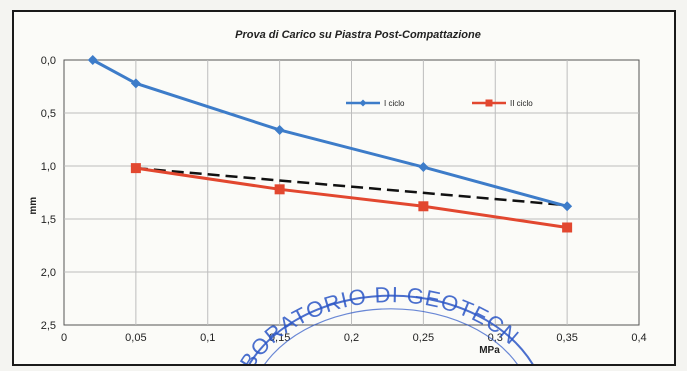  I want to click on dashed-reference-line, so click(351, 186).